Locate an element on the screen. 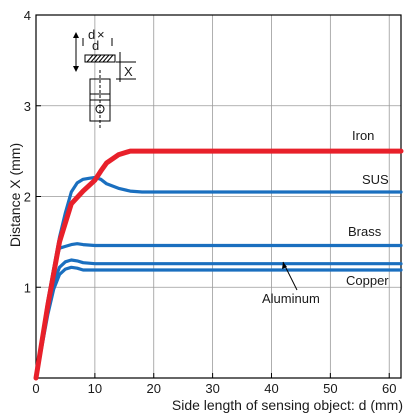 The width and height of the screenshot is (404, 414). x-tick-label: 50 is located at coordinates (330, 388).